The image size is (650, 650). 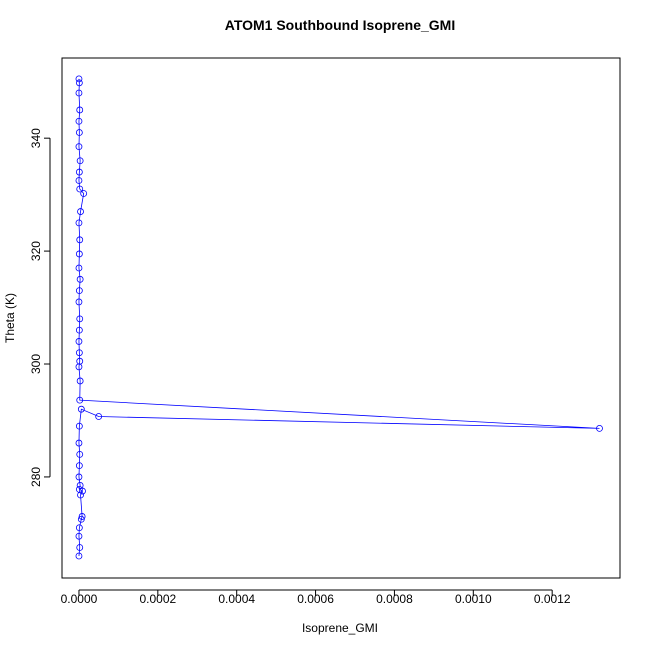 I want to click on y-tick-label: 300, so click(x=36, y=364).